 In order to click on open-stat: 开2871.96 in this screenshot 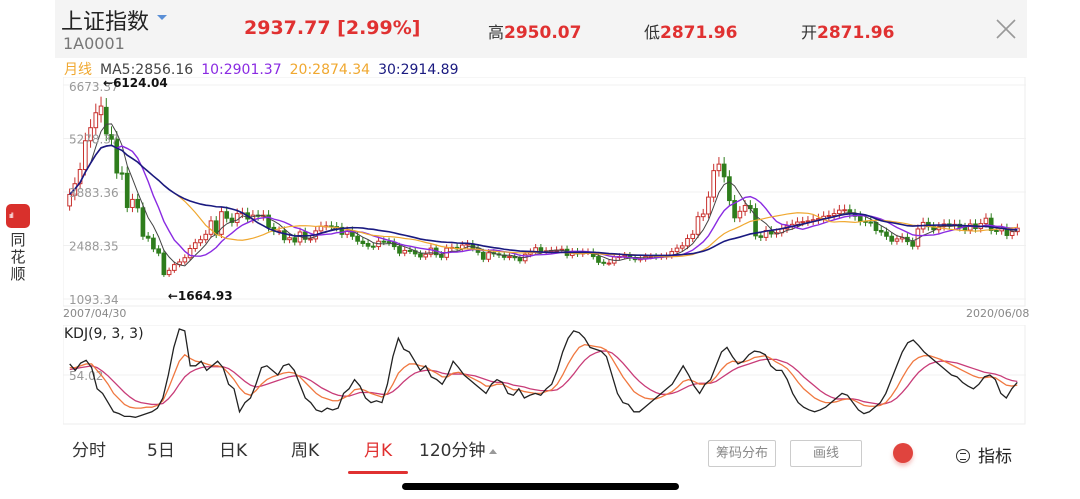, I will do `click(847, 31)`.